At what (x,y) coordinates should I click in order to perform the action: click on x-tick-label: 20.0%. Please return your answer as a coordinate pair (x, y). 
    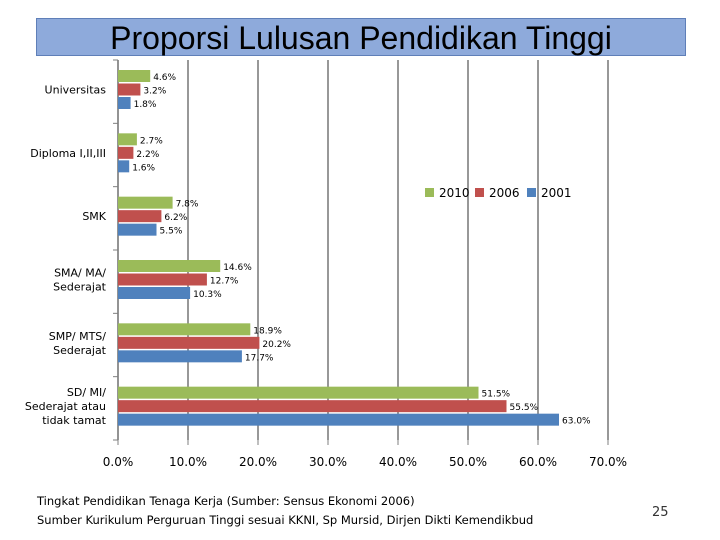
    Looking at the image, I should click on (258, 462).